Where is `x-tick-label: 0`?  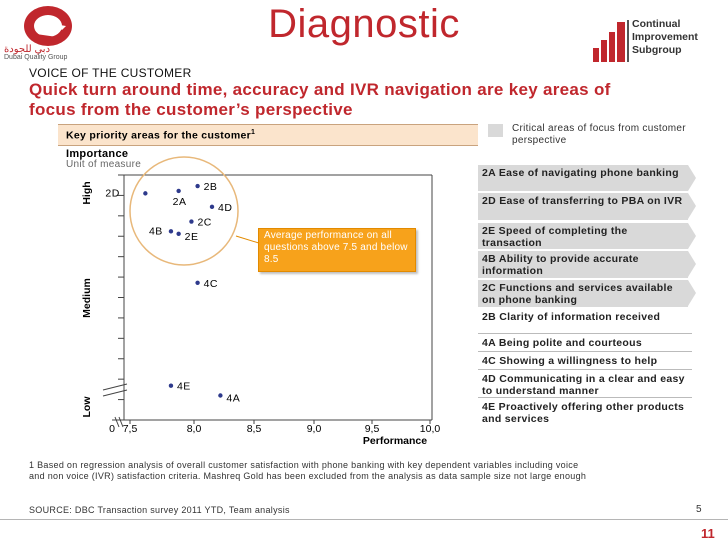 x-tick-label: 0 is located at coordinates (112, 429).